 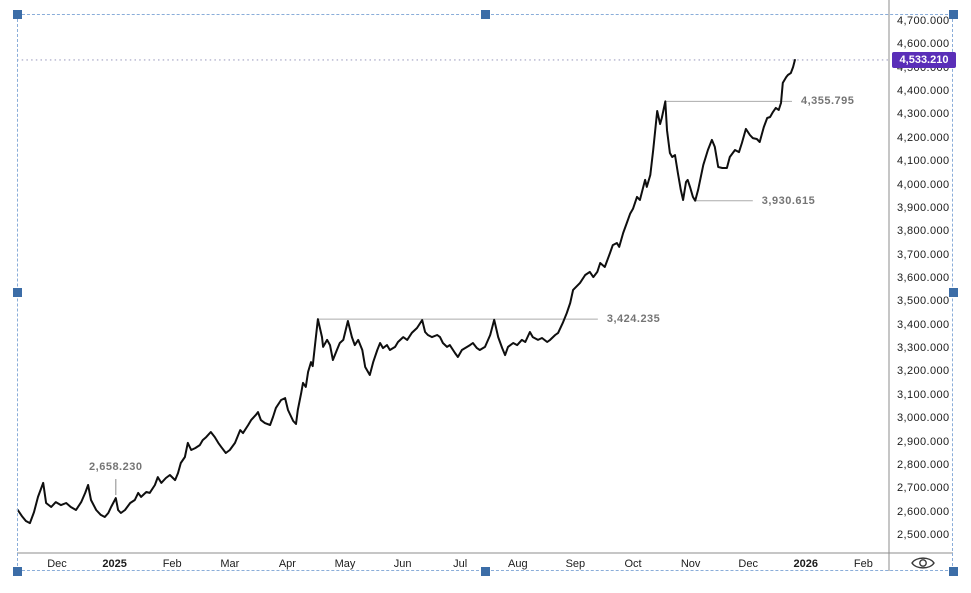 What do you see at coordinates (953, 14) in the screenshot?
I see `selection-handle-ne` at bounding box center [953, 14].